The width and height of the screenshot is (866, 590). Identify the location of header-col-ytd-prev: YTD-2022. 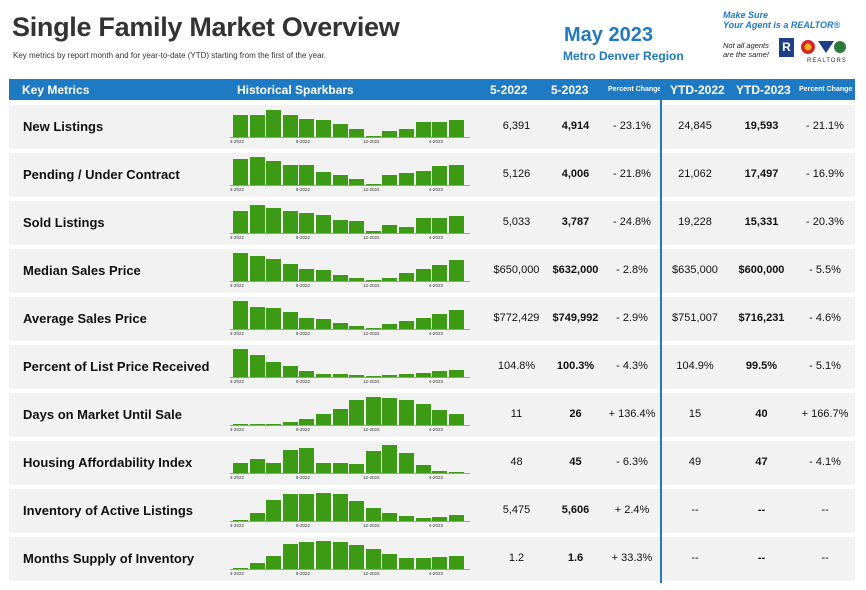
(697, 90).